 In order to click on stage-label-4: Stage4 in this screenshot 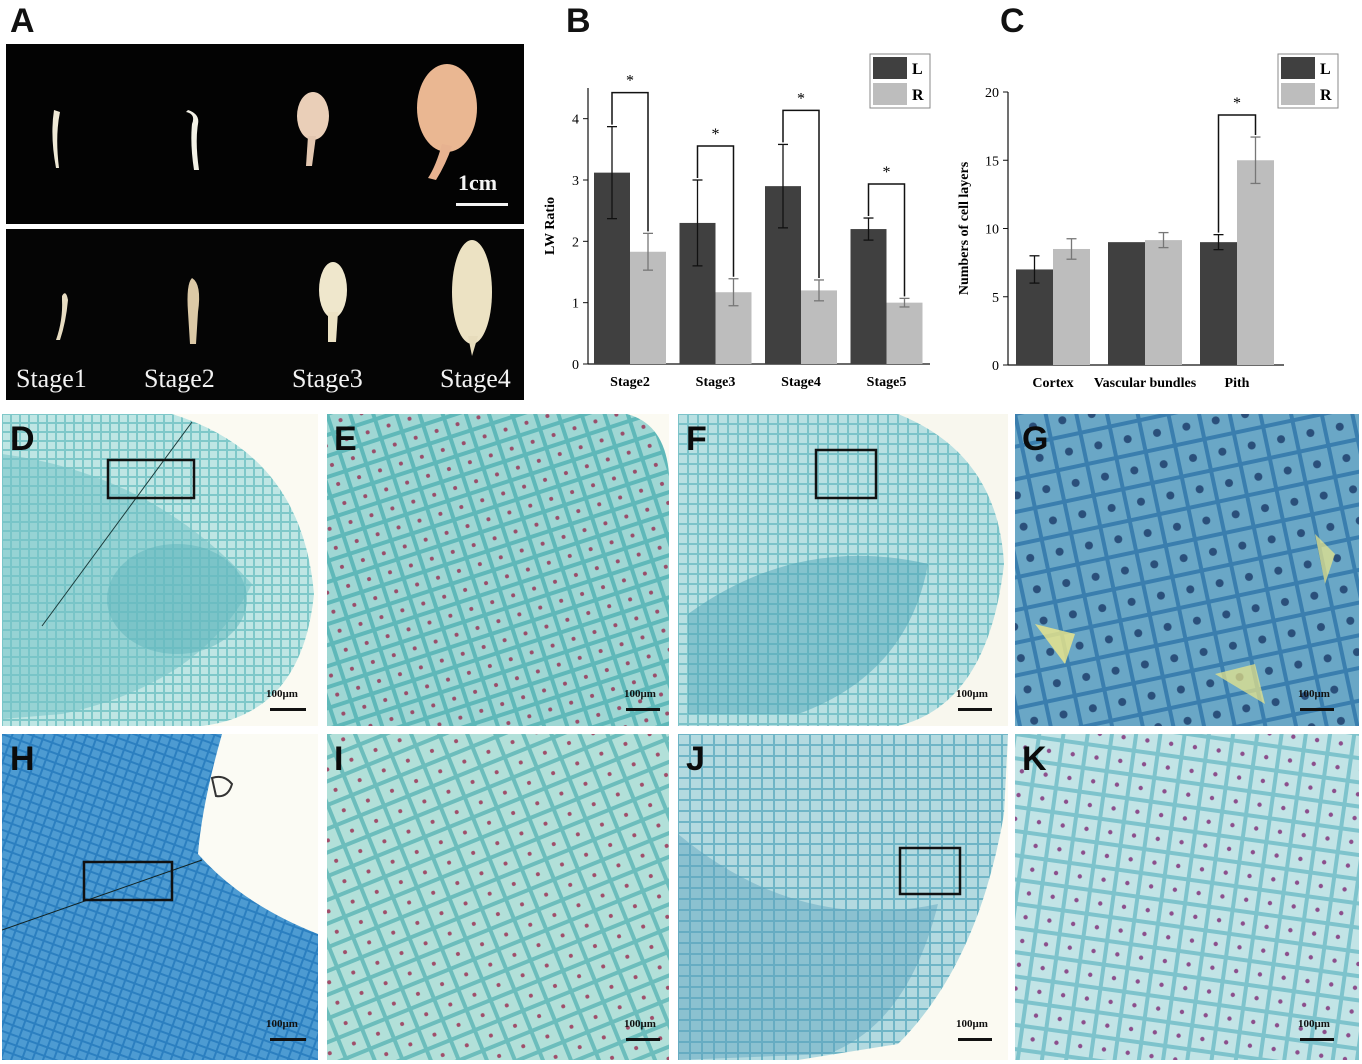, I will do `click(475, 378)`.